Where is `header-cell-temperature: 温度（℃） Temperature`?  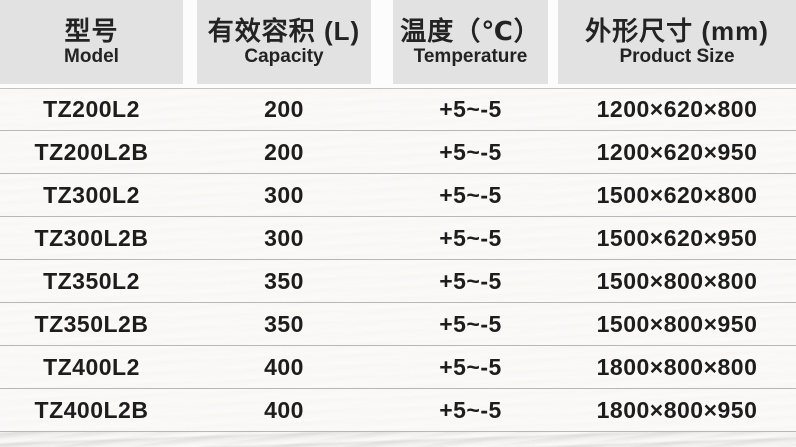 header-cell-temperature: 温度（℃） Temperature is located at coordinates (470, 42).